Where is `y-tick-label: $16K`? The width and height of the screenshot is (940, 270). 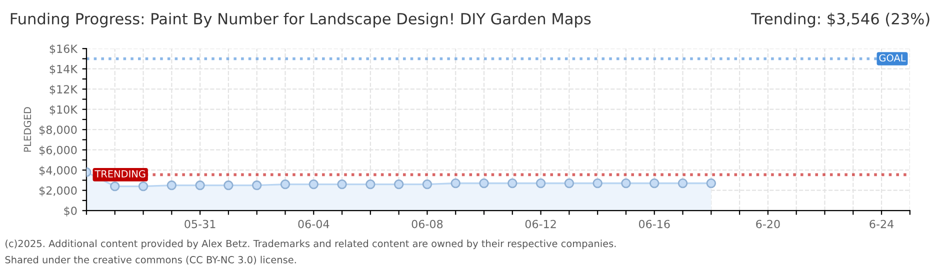
y-tick-label: $16K is located at coordinates (64, 49).